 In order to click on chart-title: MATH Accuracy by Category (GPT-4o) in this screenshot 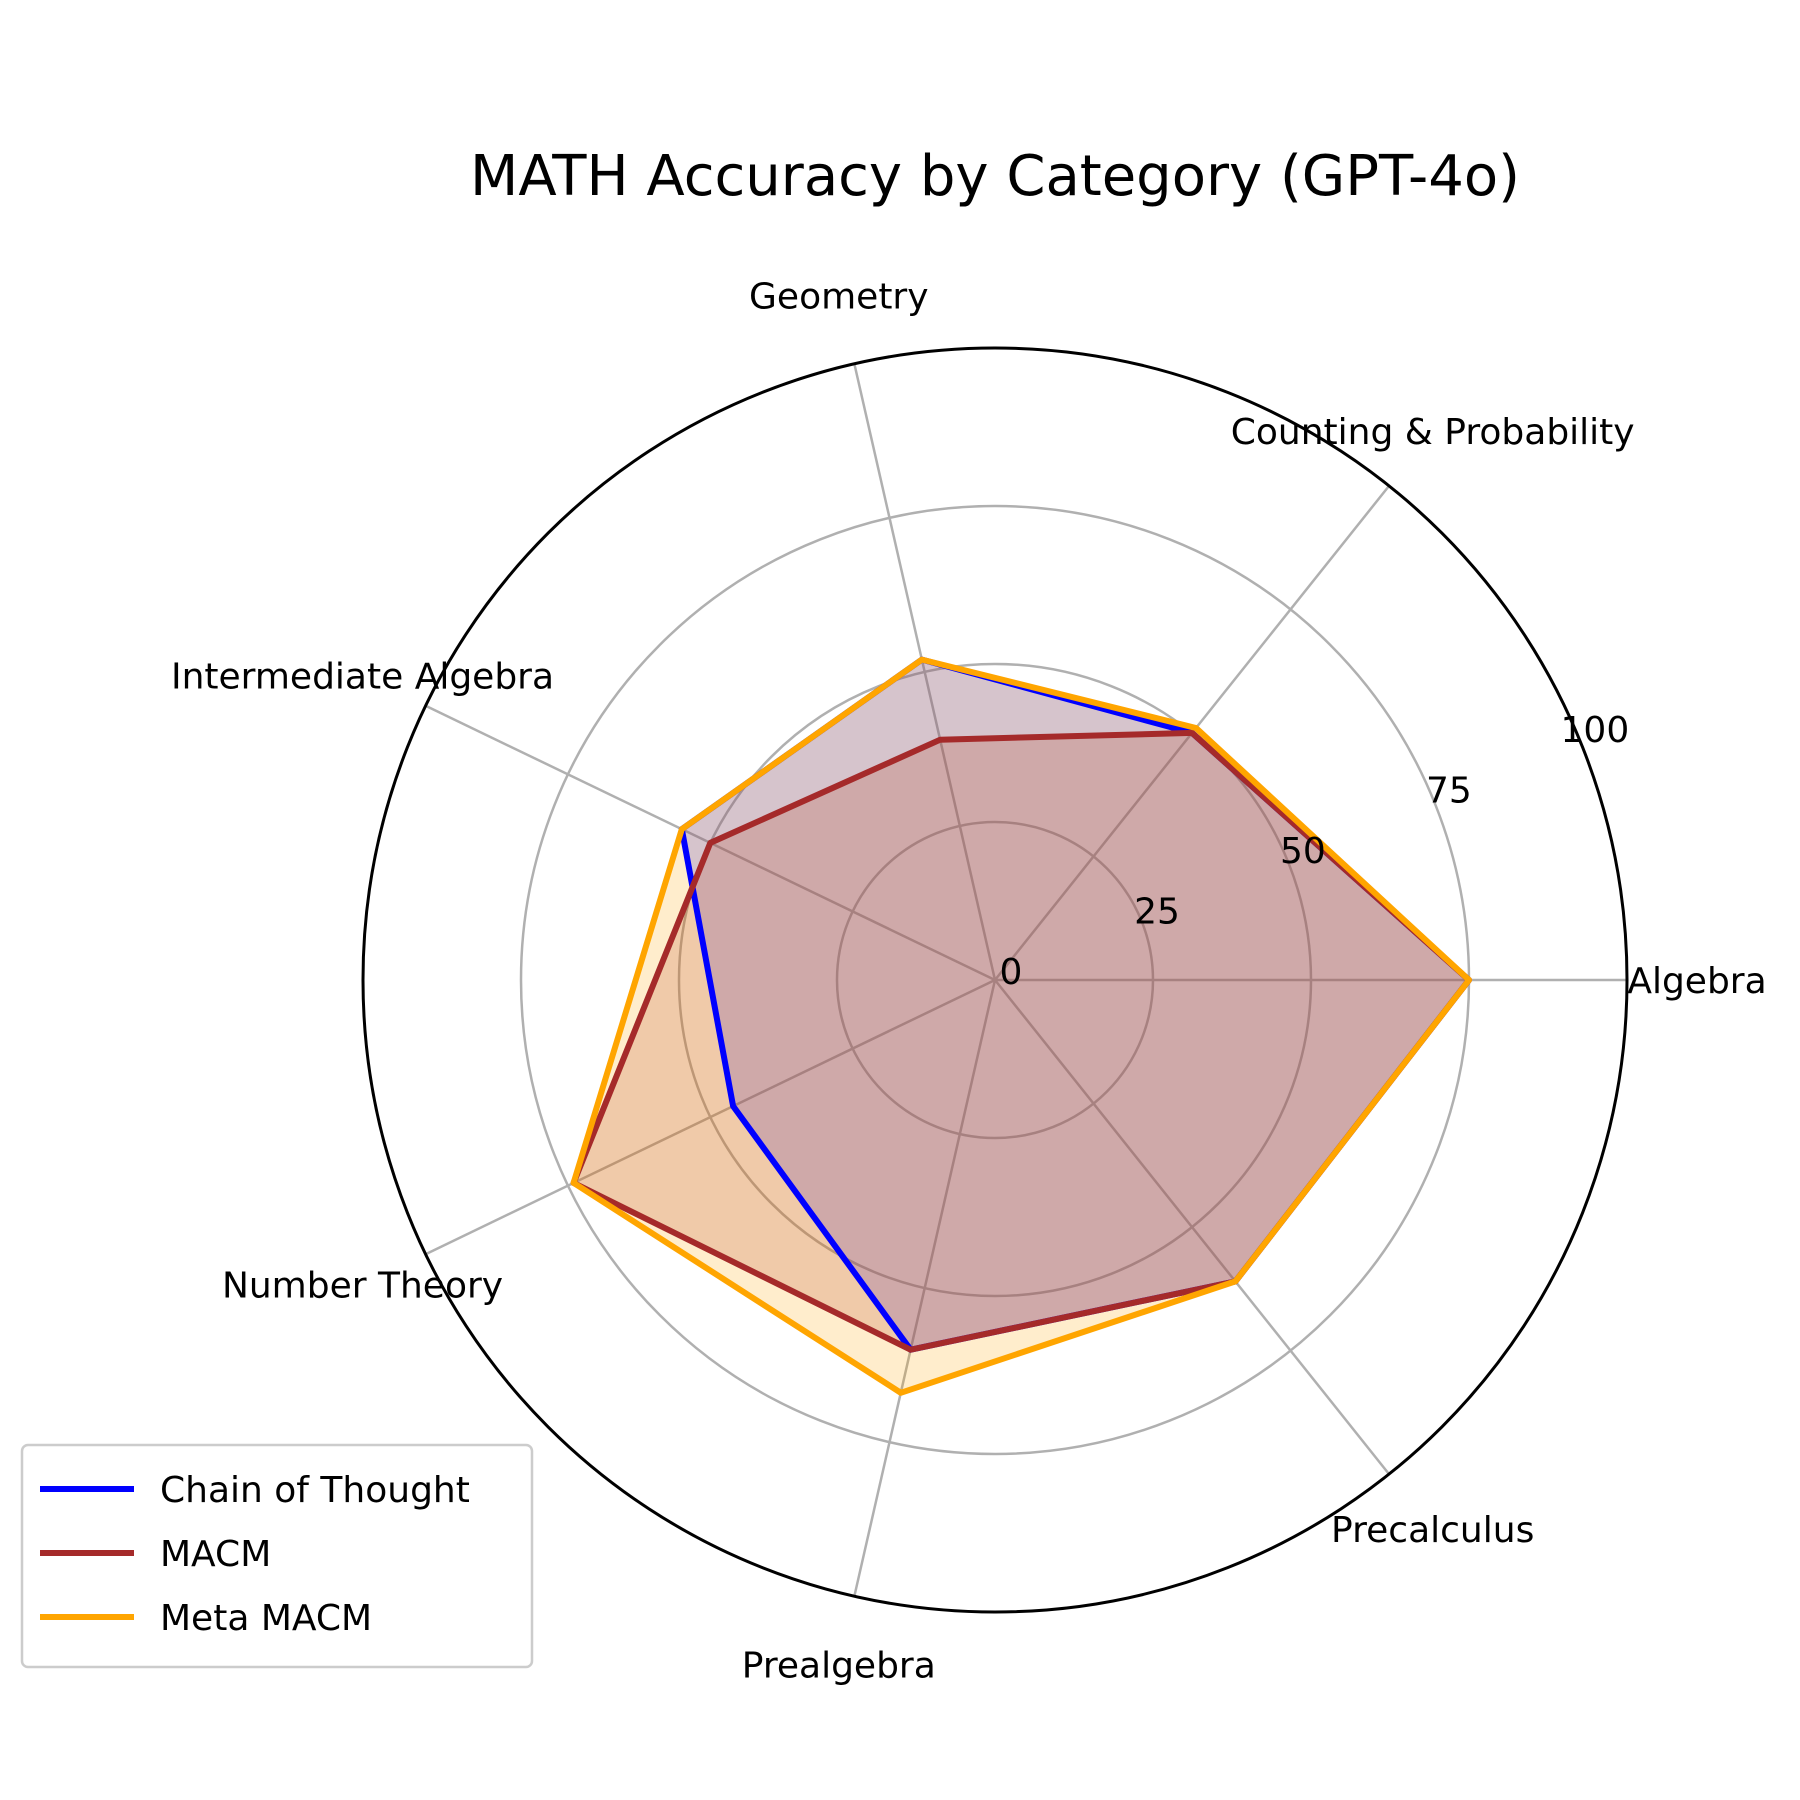, I will do `click(995, 176)`.